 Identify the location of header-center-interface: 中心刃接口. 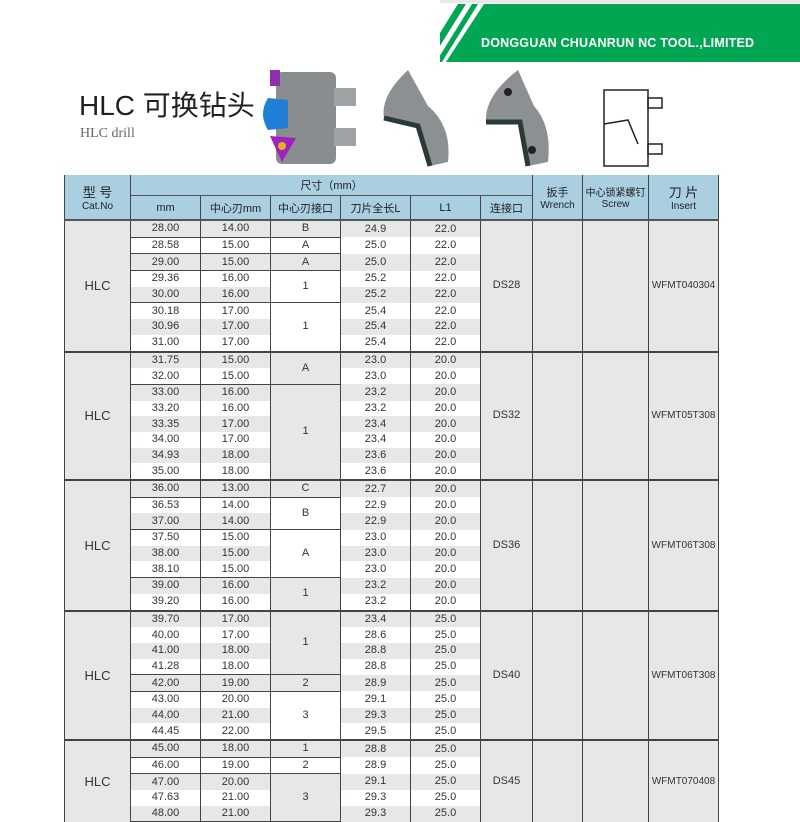
(305, 208).